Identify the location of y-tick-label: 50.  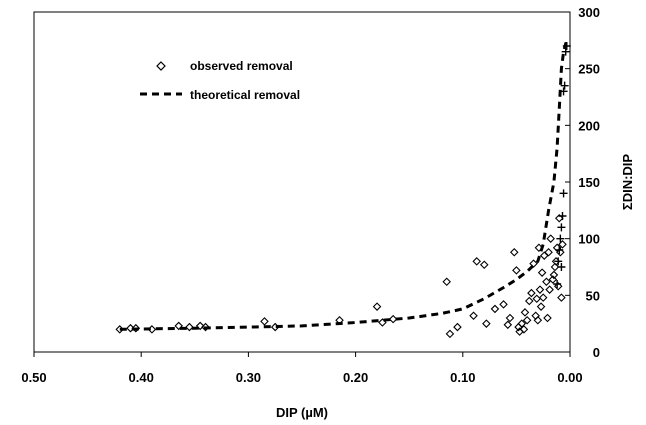
(593, 295).